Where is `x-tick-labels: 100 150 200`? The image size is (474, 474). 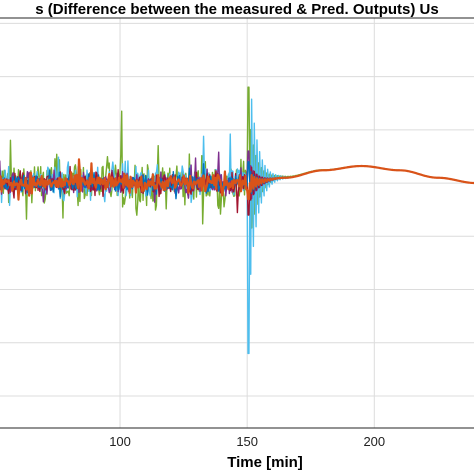
x-tick-labels: 100 150 200 is located at coordinates (247, 441).